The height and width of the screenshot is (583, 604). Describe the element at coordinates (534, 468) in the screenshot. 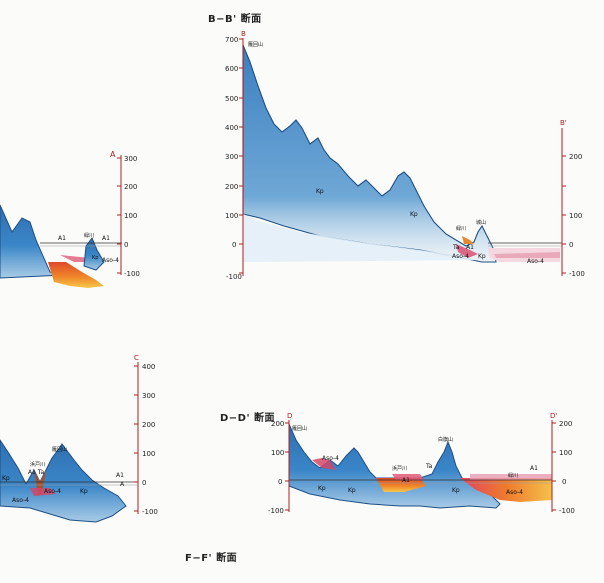

I see `panel-d-label-al: A1` at that location.